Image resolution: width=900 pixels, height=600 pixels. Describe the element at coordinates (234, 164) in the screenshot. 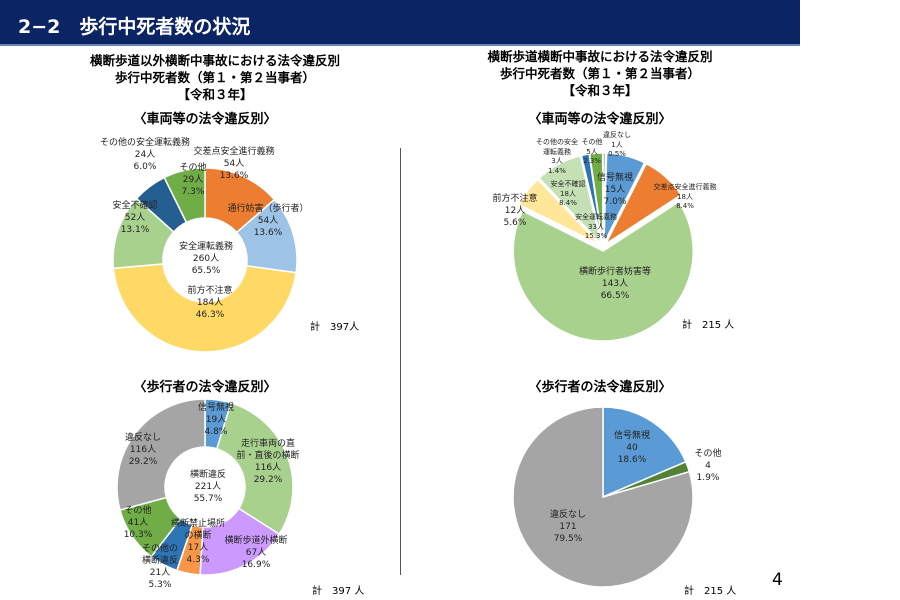

I see `tl-label-0: 交差点安全進行義務 54人 13.6%` at that location.